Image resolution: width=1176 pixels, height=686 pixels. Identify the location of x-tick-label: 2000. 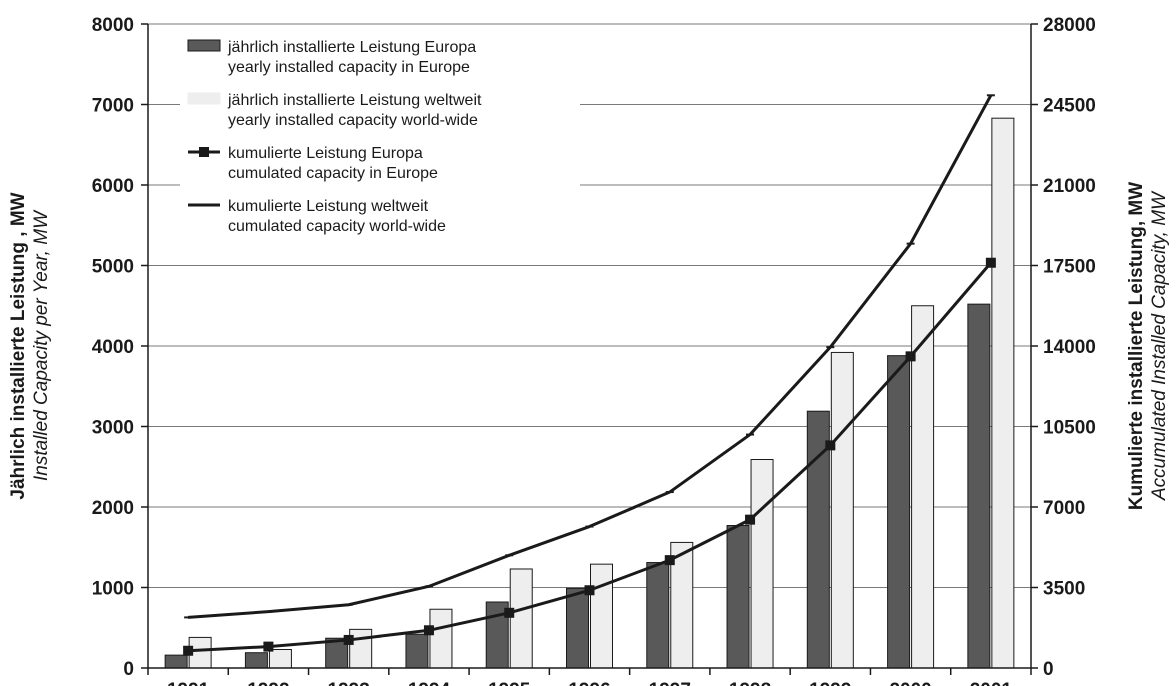
(910, 683).